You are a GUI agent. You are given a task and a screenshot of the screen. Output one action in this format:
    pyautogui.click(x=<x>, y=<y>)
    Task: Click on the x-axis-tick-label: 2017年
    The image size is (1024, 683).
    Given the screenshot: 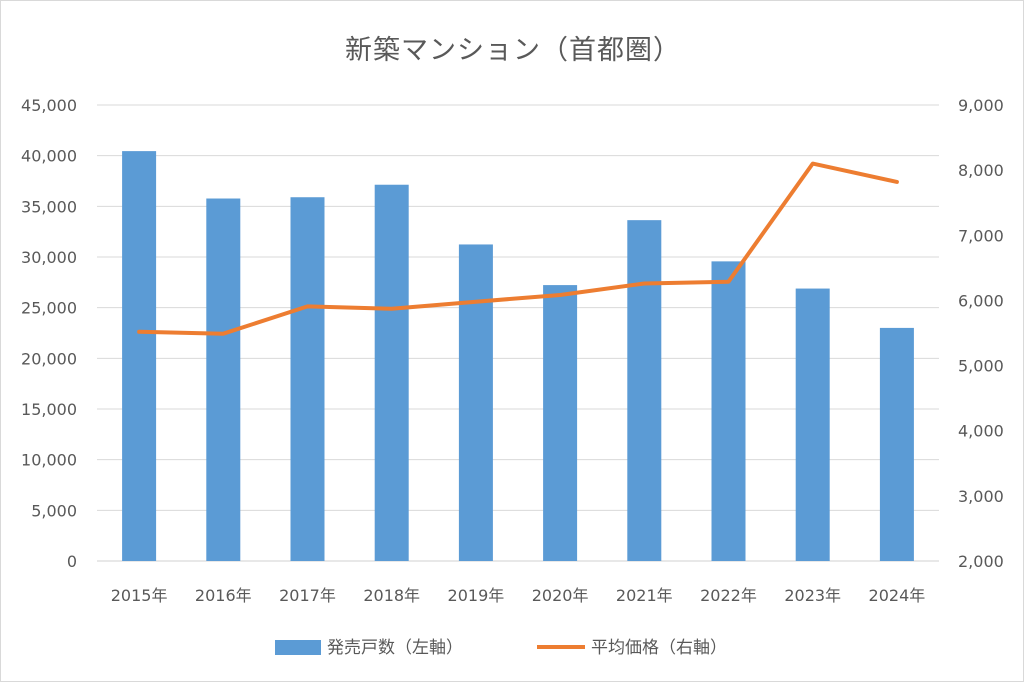 What is the action you would take?
    pyautogui.click(x=307, y=595)
    